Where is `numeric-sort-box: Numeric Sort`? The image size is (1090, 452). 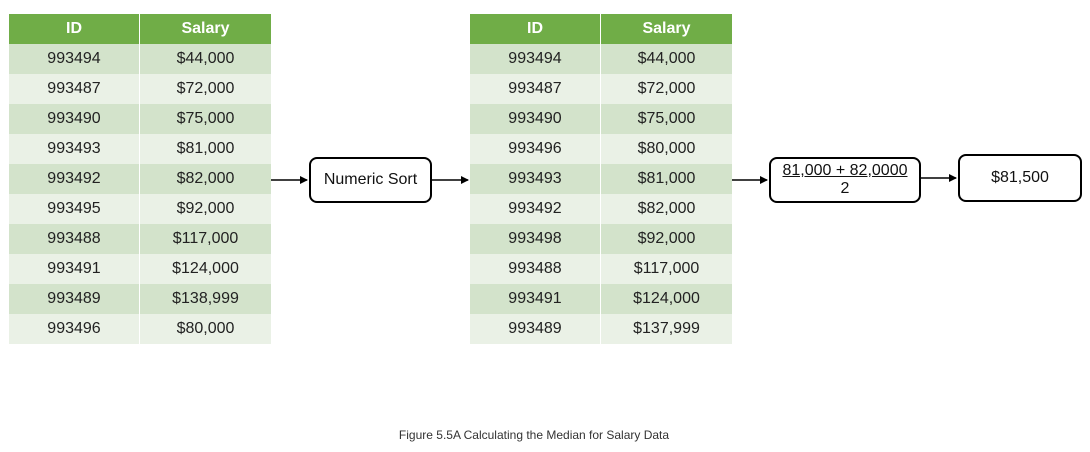
numeric-sort-box: Numeric Sort is located at coordinates (370, 180).